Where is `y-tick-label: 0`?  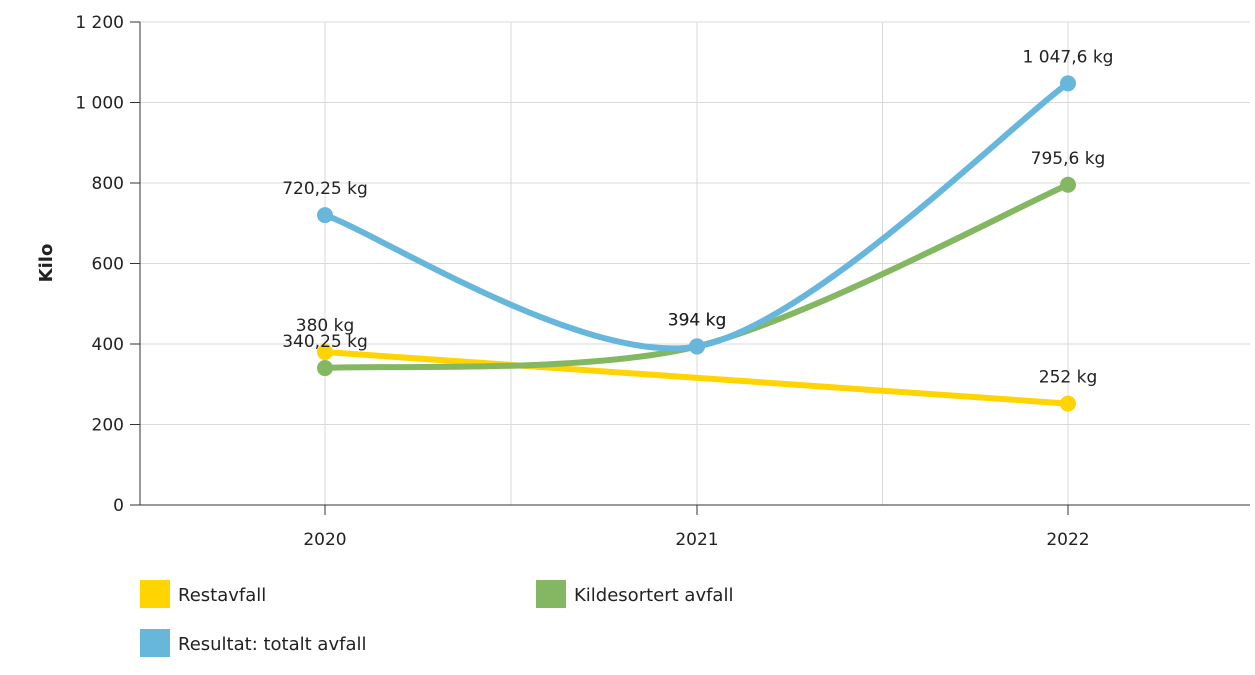
y-tick-label: 0 is located at coordinates (118, 506).